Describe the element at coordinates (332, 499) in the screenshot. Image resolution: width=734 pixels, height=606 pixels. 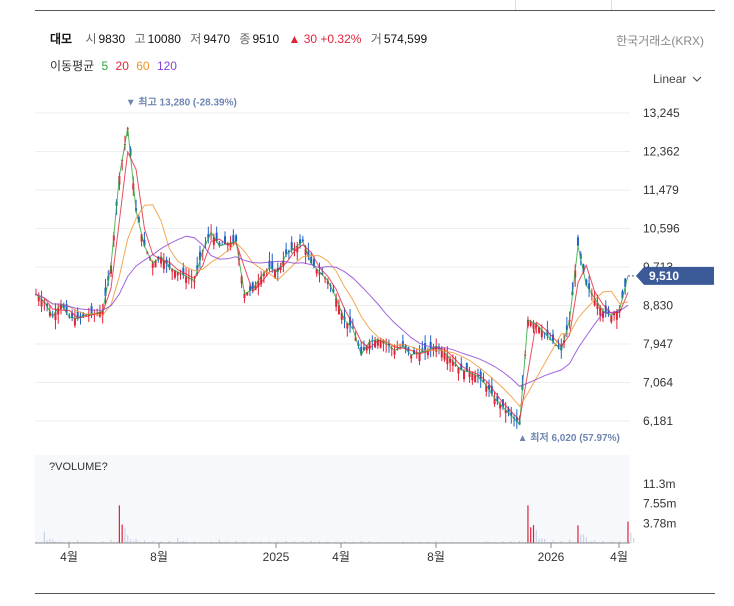
I see `volume-pane` at that location.